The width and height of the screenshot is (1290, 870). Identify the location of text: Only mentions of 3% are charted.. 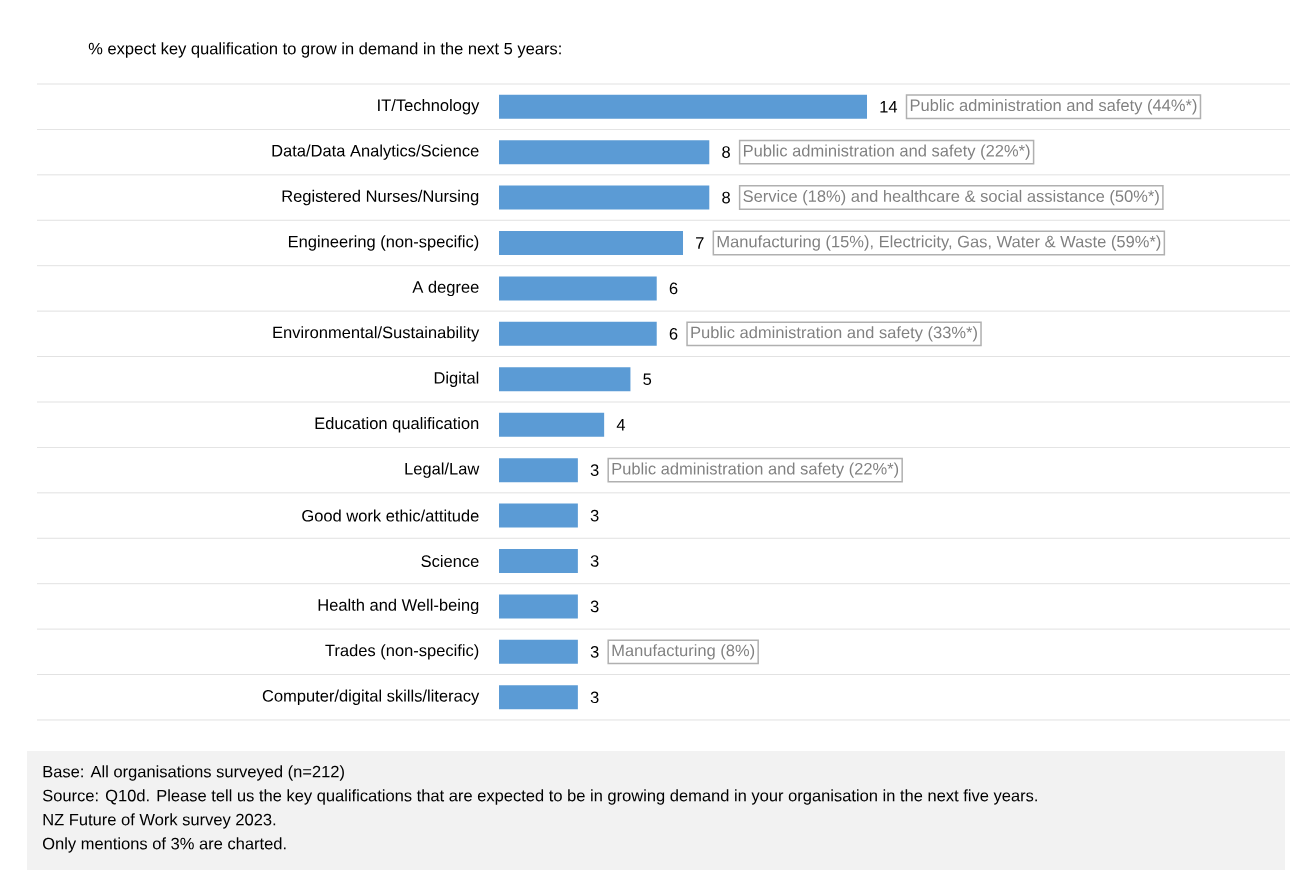
(164, 845).